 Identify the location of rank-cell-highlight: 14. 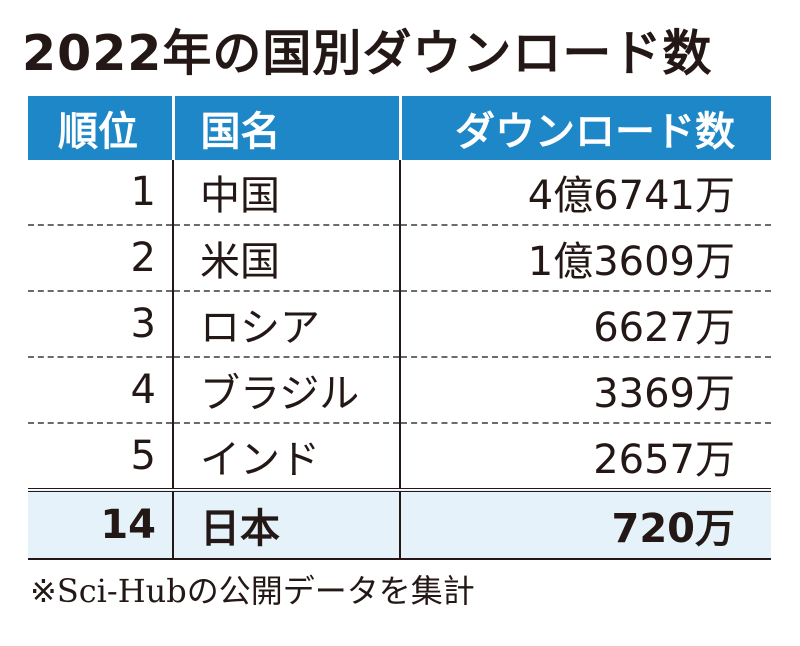
(100, 524).